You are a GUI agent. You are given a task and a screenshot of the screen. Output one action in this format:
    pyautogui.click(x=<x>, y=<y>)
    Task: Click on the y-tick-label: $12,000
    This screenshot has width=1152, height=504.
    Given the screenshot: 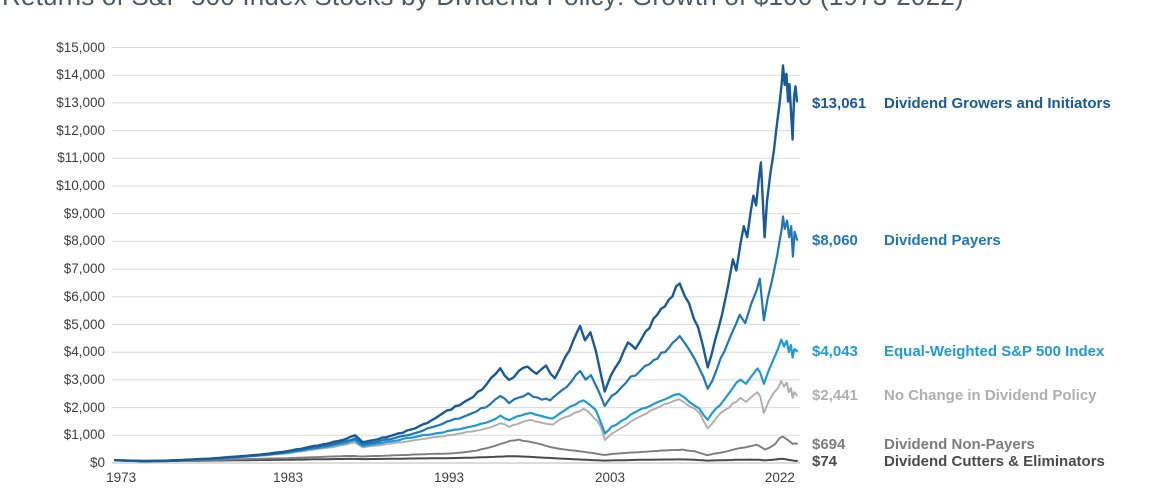 What is the action you would take?
    pyautogui.click(x=80, y=130)
    